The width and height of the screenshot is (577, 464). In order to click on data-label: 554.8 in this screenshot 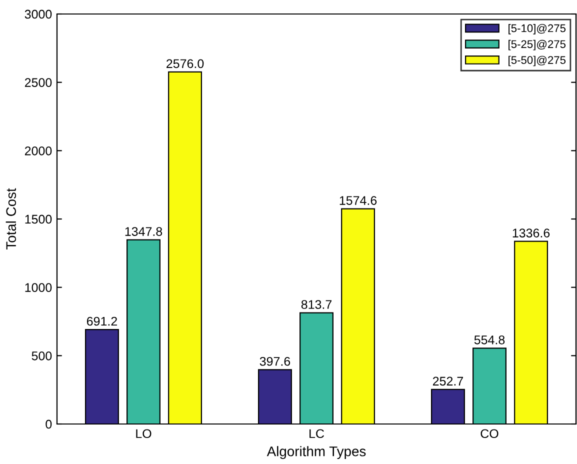, I will do `click(489, 339)`.